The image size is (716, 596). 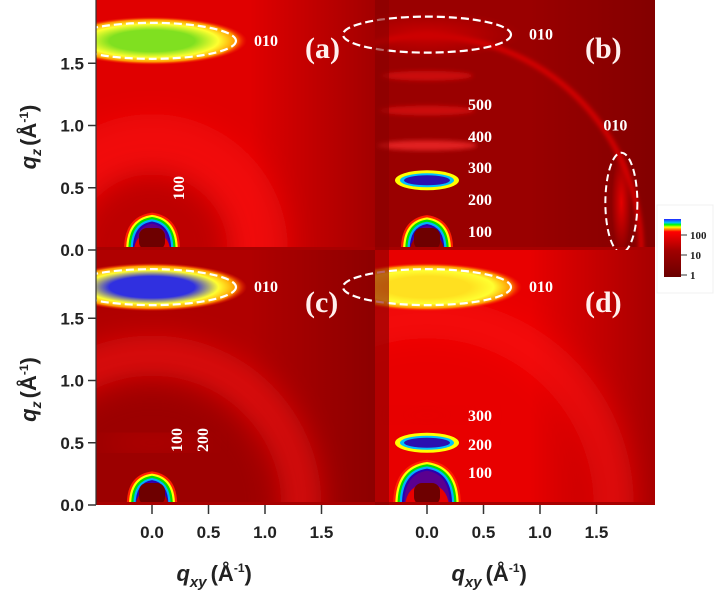 I want to click on colorbar-gradient, so click(x=672, y=248).